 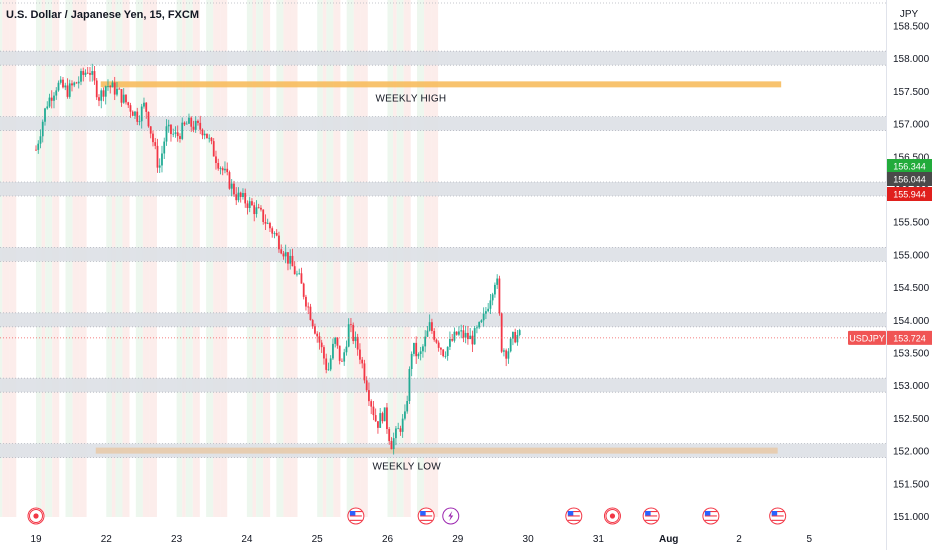 I want to click on y-tick-label: 152.500, so click(x=911, y=419).